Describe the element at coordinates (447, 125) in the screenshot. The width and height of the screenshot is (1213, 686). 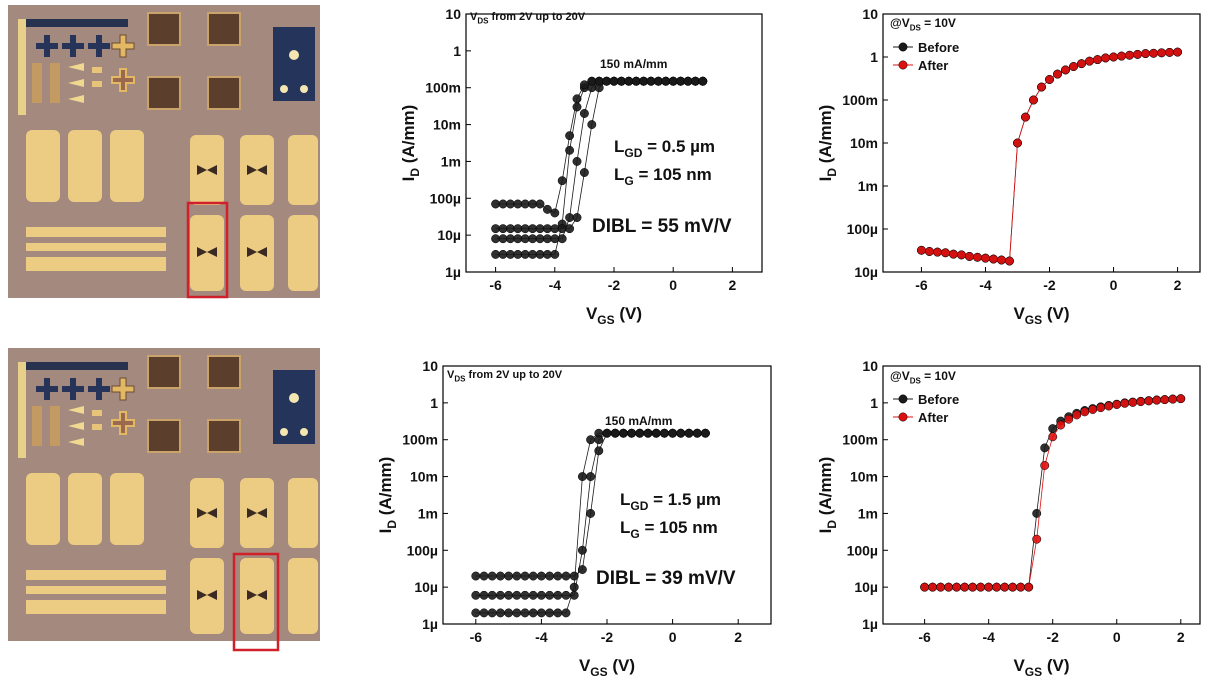
I see `y-tick-label: 10m` at that location.